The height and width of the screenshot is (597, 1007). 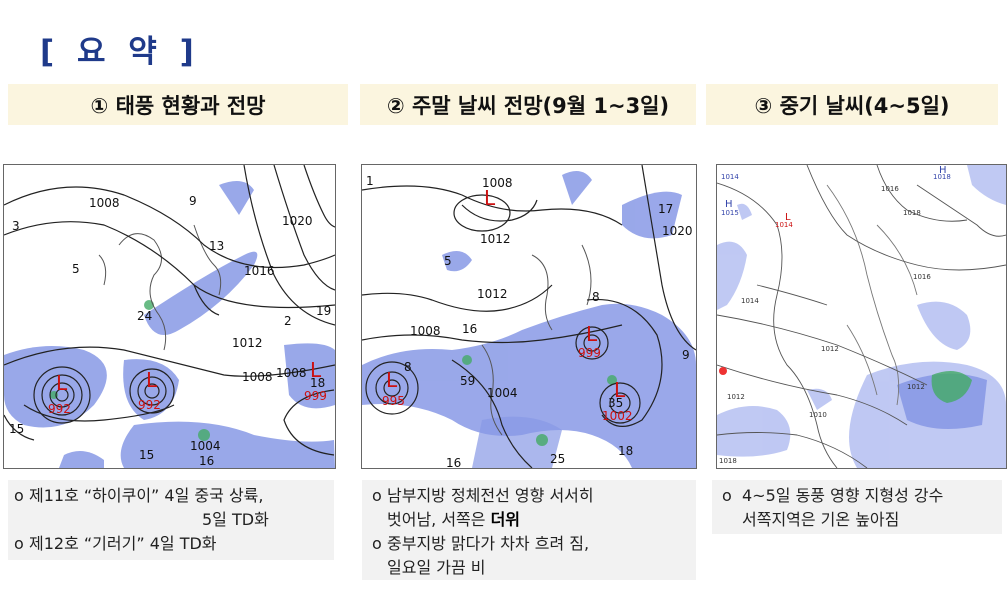 I want to click on map2-label: 1004, so click(x=502, y=393).